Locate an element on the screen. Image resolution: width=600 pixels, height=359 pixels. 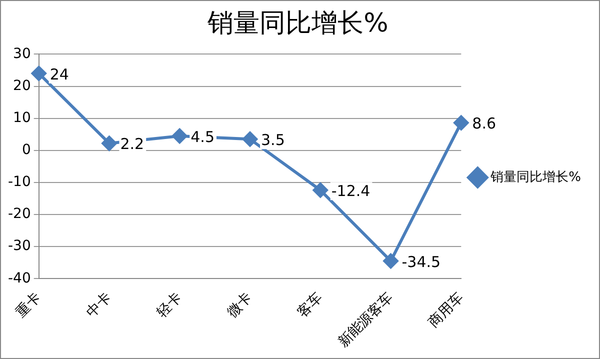
data-label: 8.6 is located at coordinates (484, 123).